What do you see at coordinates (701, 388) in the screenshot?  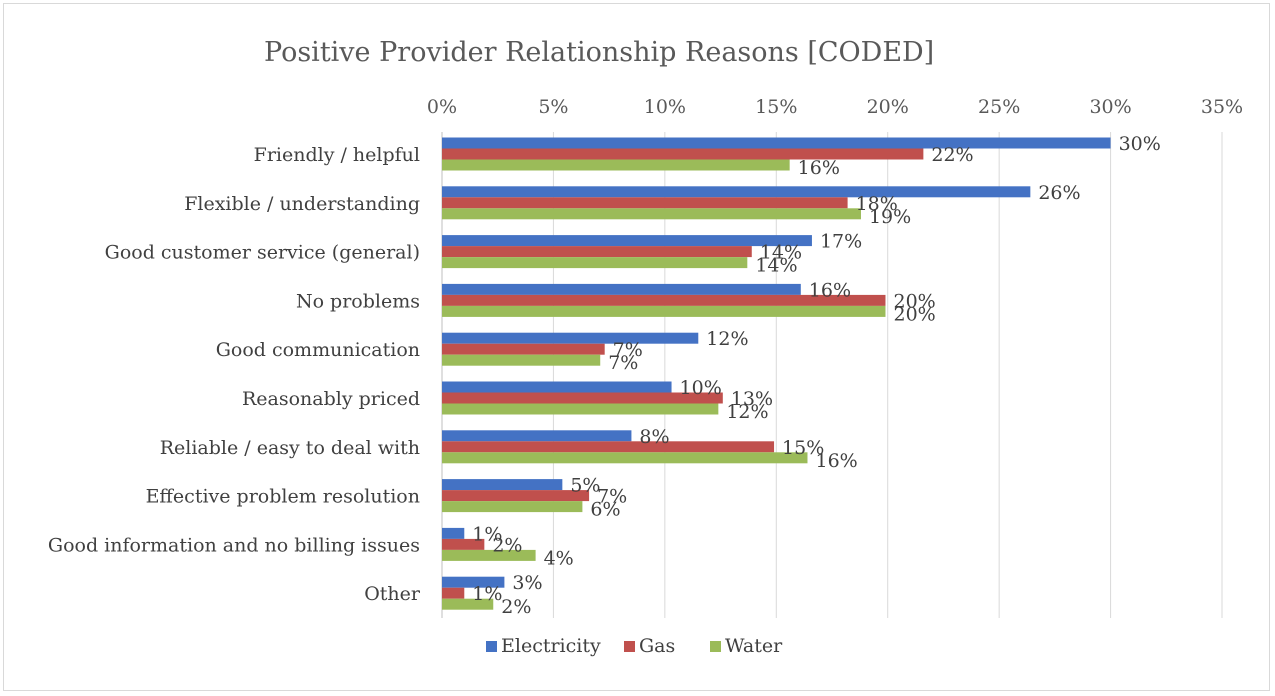 I see `data-label-electricity: 10%` at bounding box center [701, 388].